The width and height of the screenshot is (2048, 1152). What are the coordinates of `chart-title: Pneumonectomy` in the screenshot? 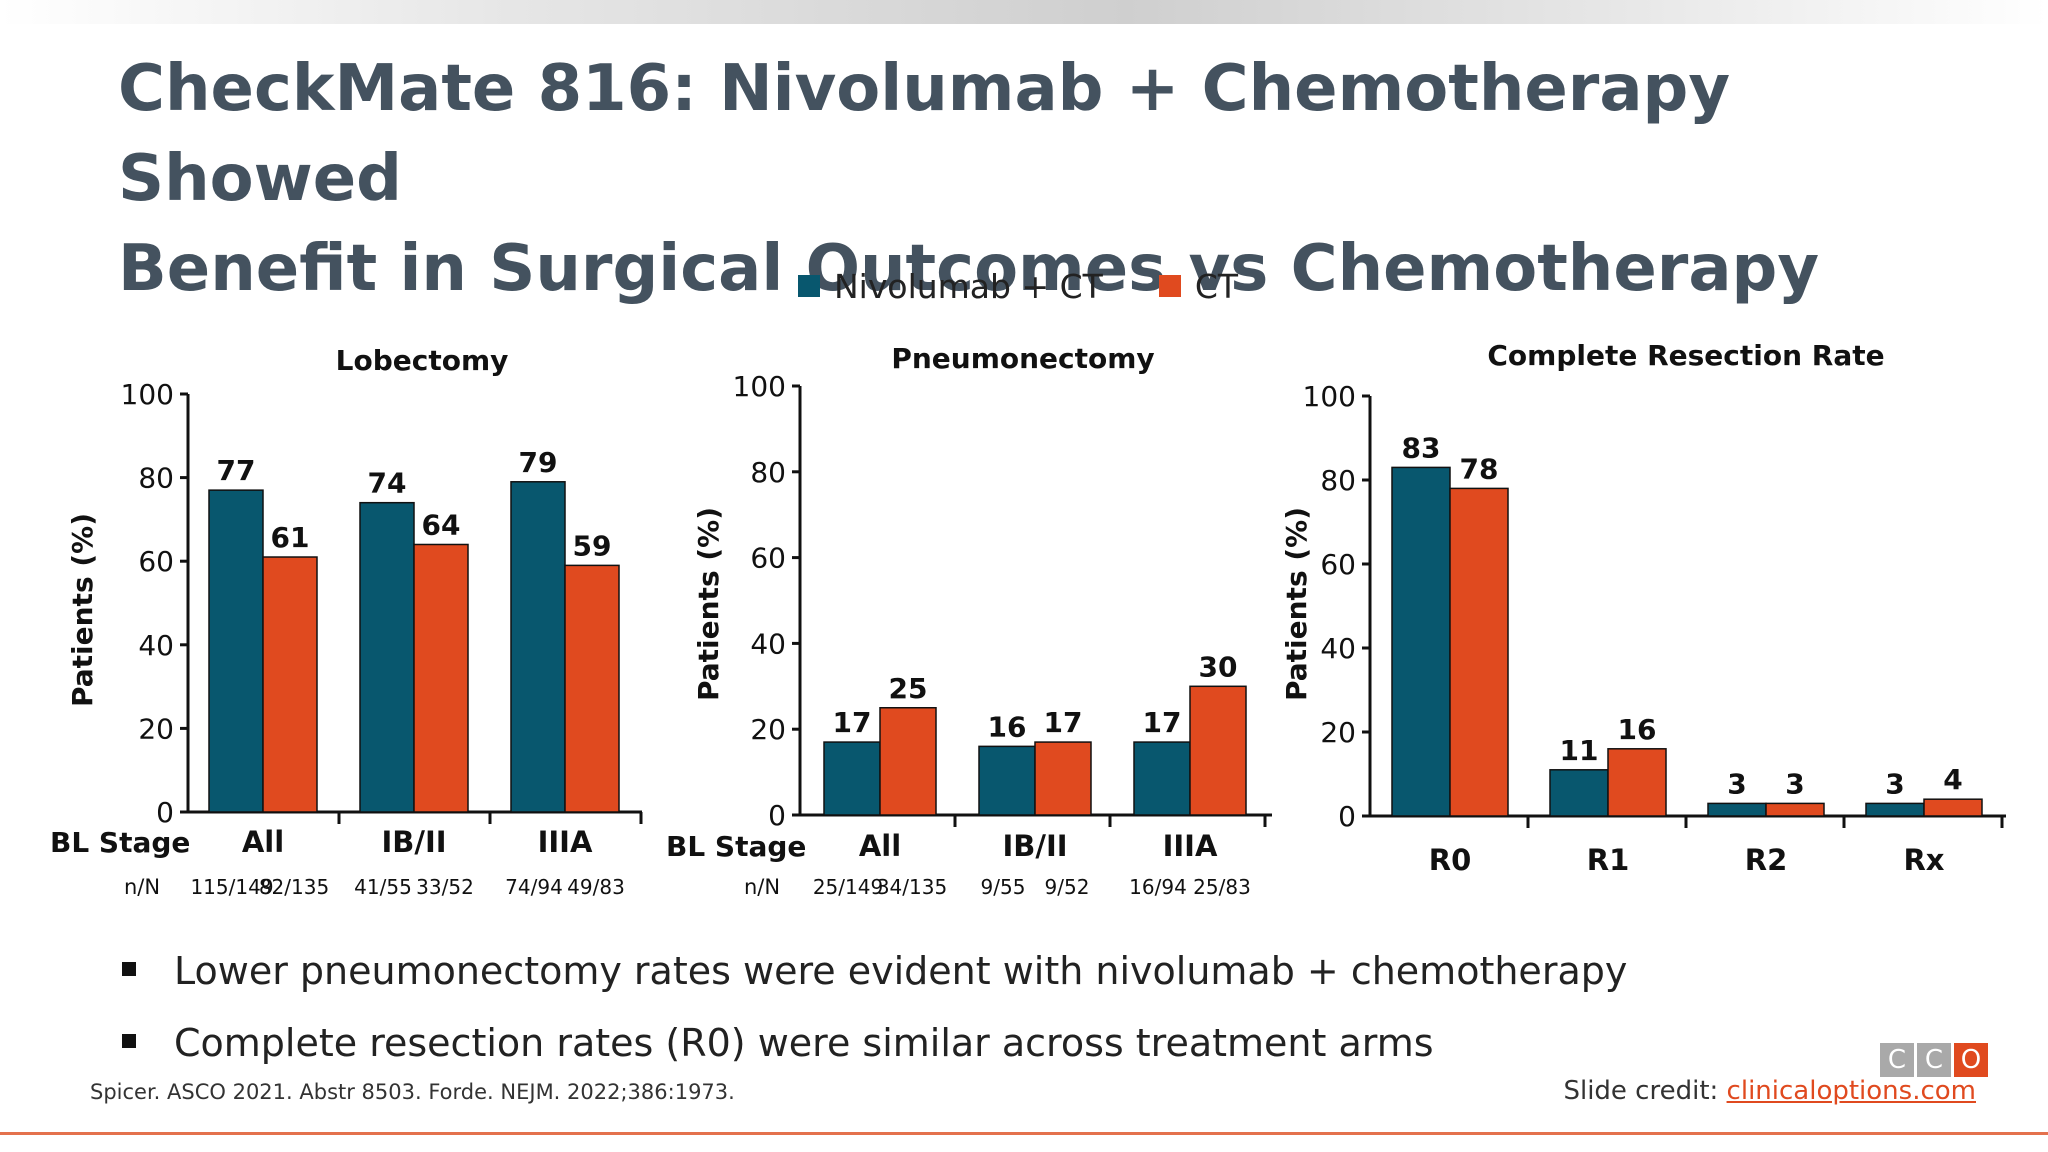 It's located at (1022, 358).